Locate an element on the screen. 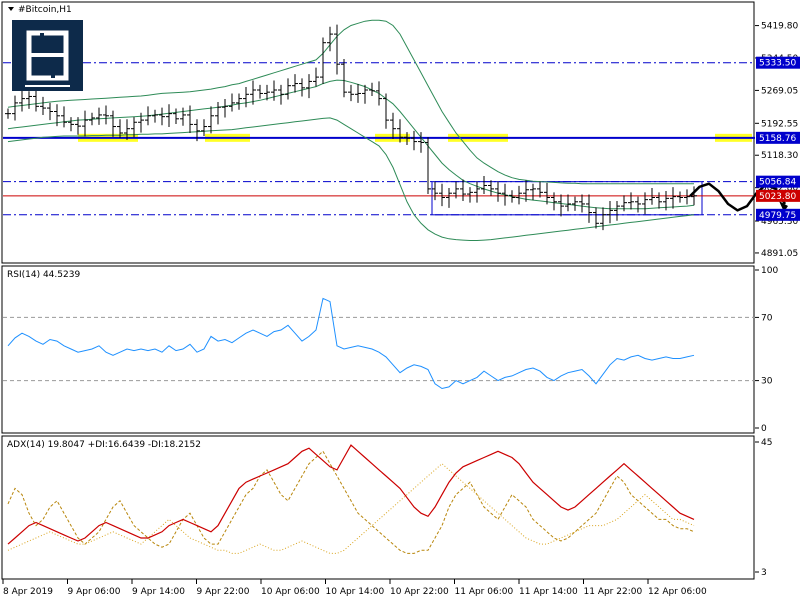 This screenshot has width=800, height=603. time-axis-label: 9 Apr 06:00 is located at coordinates (94, 592).